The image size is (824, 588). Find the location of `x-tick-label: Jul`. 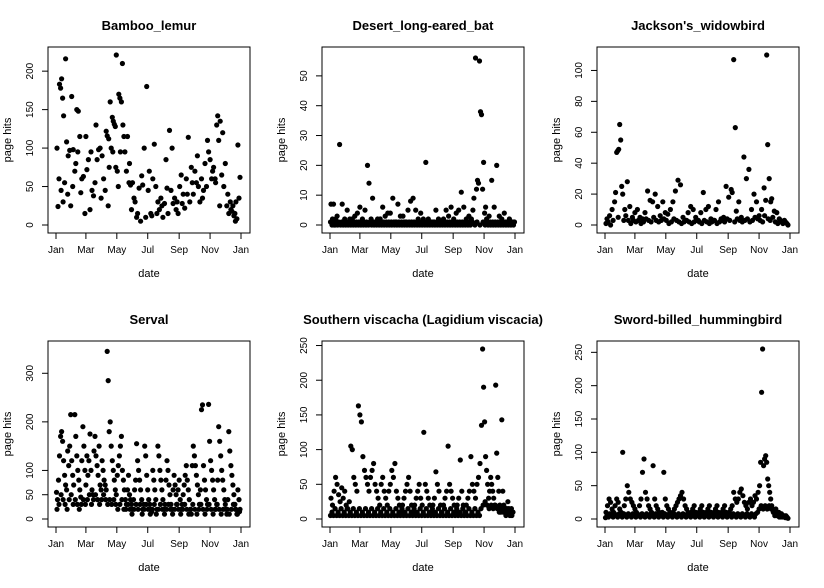

x-tick-label: Jul is located at coordinates (696, 250).